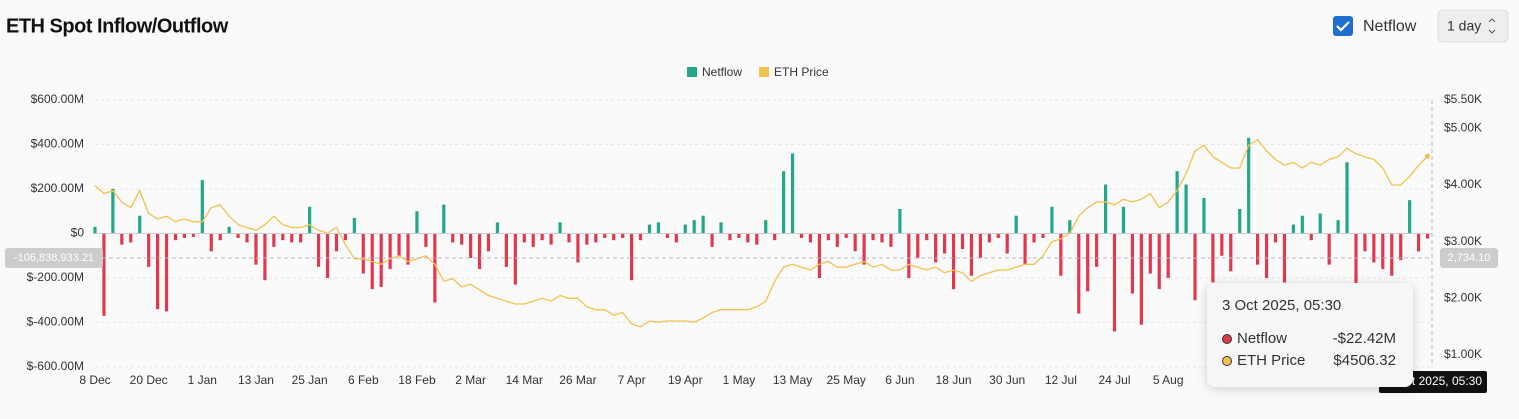  Describe the element at coordinates (1390, 26) in the screenshot. I see `toggle-label: Netflow` at that location.